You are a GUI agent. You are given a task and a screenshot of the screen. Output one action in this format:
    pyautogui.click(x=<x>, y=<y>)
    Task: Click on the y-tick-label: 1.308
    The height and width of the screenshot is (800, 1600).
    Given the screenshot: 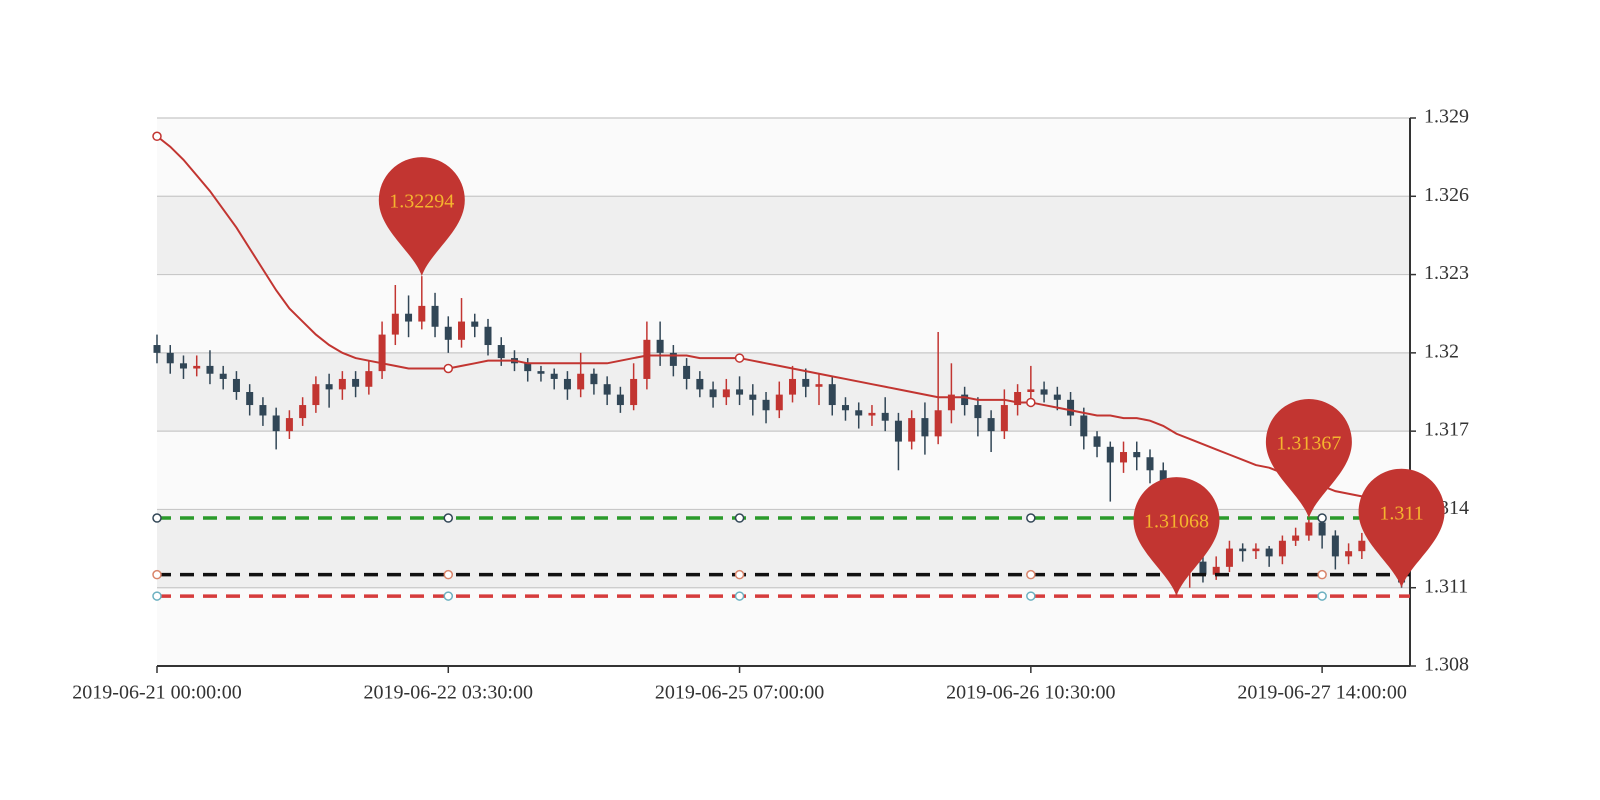 What is the action you would take?
    pyautogui.click(x=1446, y=665)
    